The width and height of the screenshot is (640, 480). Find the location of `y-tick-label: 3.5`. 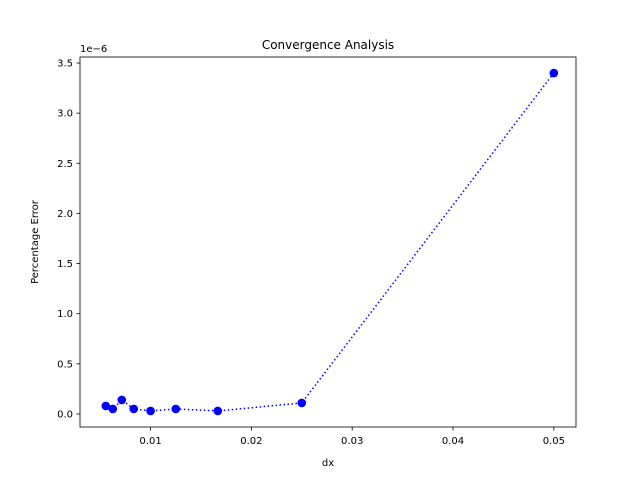

y-tick-label: 3.5 is located at coordinates (65, 64).